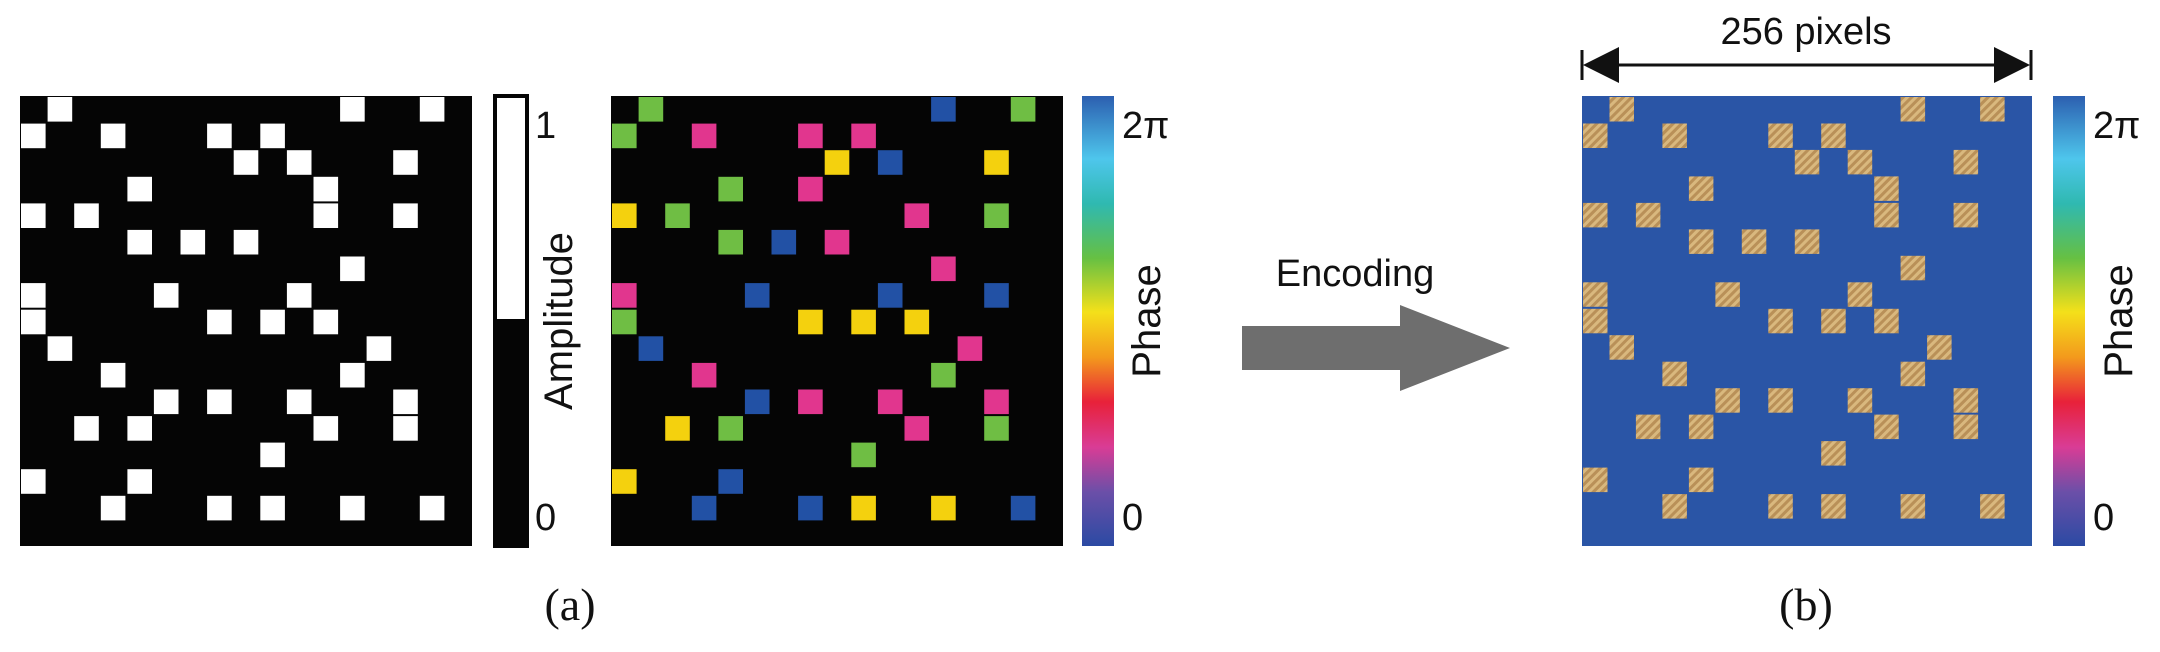 This screenshot has height=652, width=2160. I want to click on amplitude-cells, so click(233, 309).